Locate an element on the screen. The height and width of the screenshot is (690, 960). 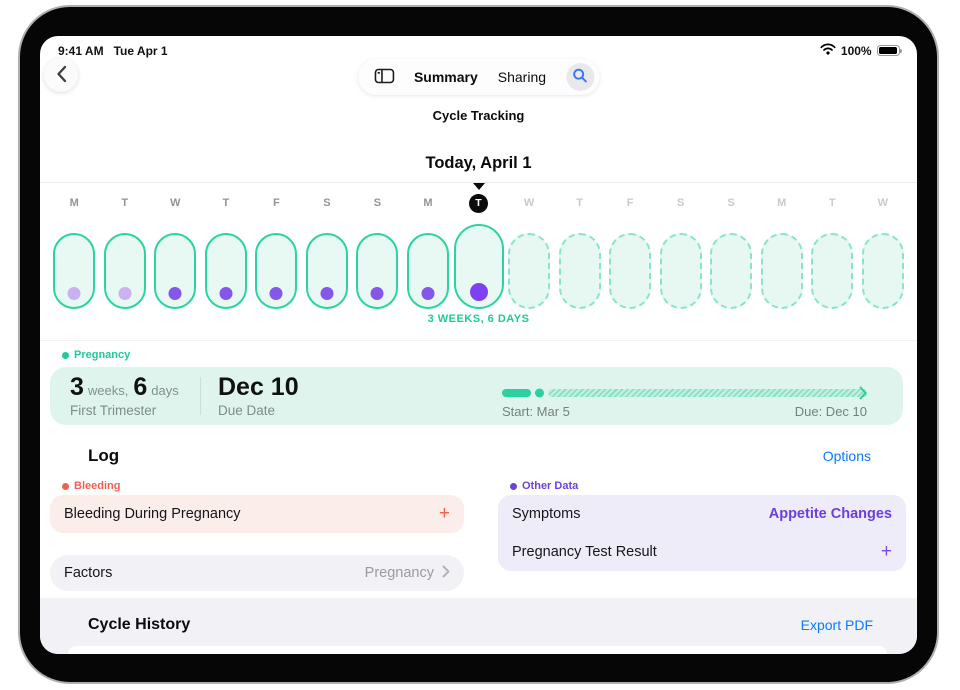
cycle-history-section: Cycle History Export PDF is located at coordinates (478, 626).